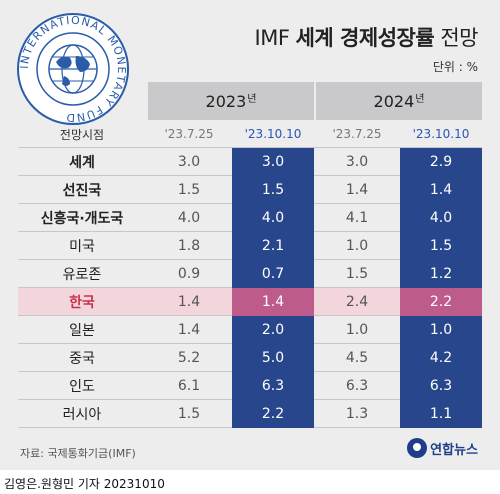  What do you see at coordinates (273, 330) in the screenshot?
I see `value-cell: 2.0` at bounding box center [273, 330].